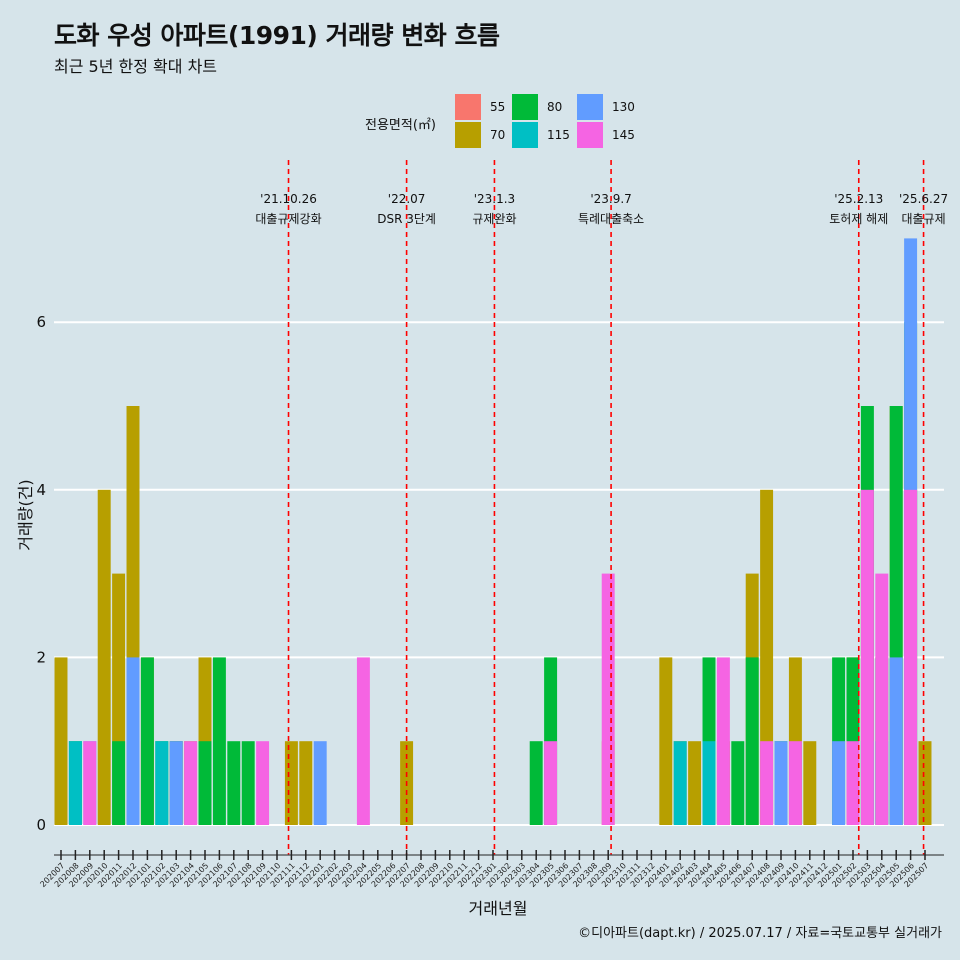  Describe the element at coordinates (41, 490) in the screenshot. I see `y-tick-label: 4` at that location.